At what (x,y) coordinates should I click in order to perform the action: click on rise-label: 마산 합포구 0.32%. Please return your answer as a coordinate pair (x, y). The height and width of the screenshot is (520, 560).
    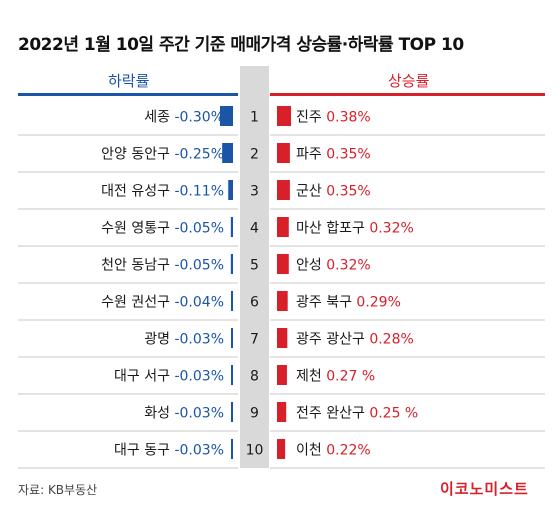
    Looking at the image, I should click on (355, 229).